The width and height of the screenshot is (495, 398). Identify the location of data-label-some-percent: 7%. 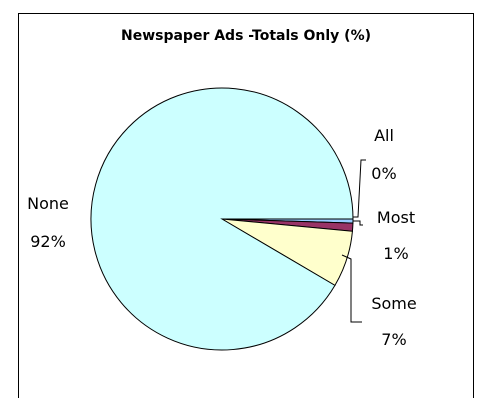
(393, 339).